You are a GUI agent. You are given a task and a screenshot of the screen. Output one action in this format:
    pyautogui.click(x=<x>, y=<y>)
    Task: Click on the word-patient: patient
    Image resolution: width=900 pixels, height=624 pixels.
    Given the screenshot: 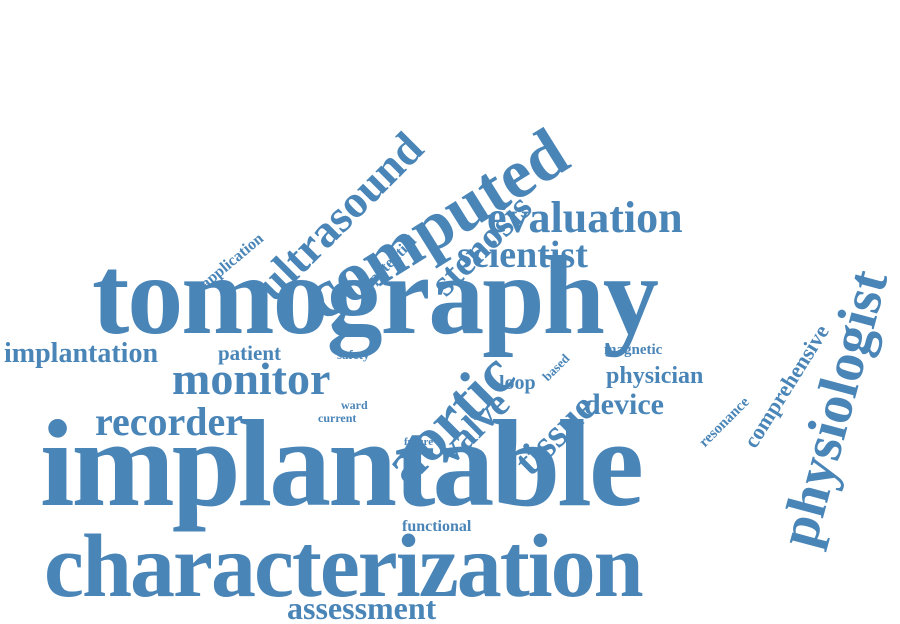 What is the action you would take?
    pyautogui.click(x=249, y=353)
    